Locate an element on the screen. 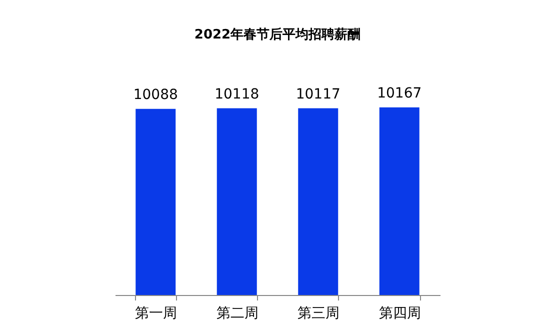 Image resolution: width=547 pixels, height=335 pixels. data-label: 10088 is located at coordinates (155, 94).